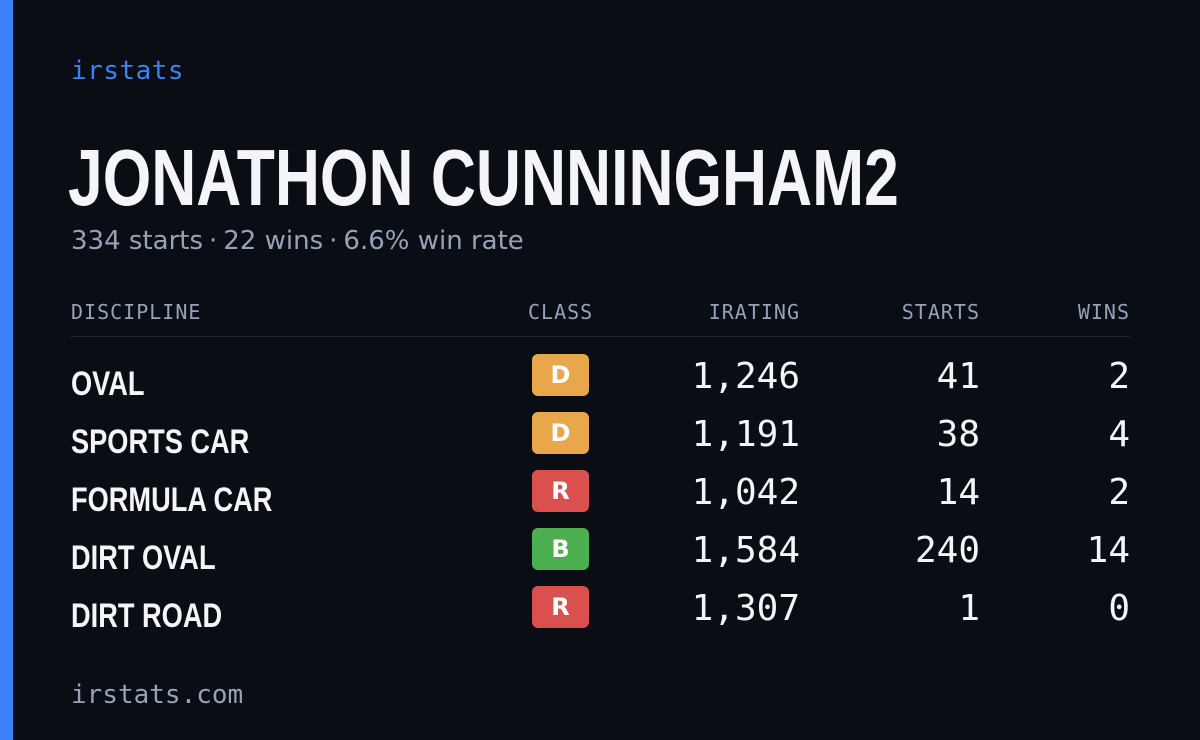  I want to click on table-row: OVAL D 1,246 41 2, so click(600, 383).